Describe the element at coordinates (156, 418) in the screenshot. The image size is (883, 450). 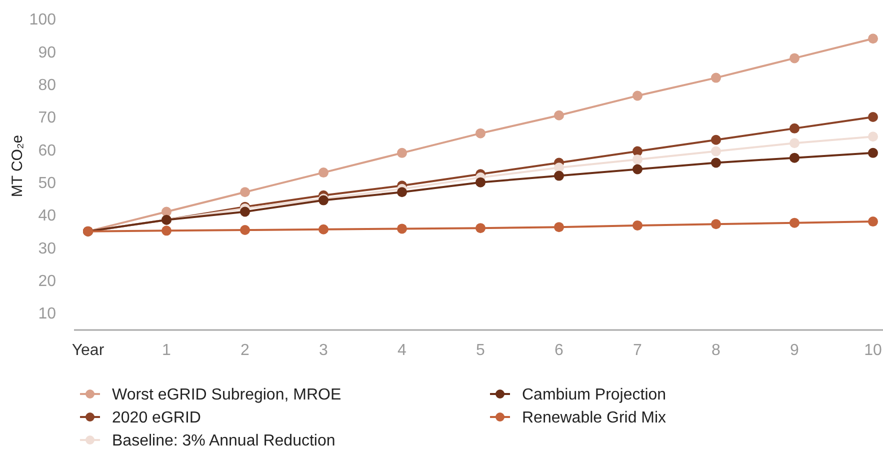
I see `legend-label: 2020 eGRID` at that location.